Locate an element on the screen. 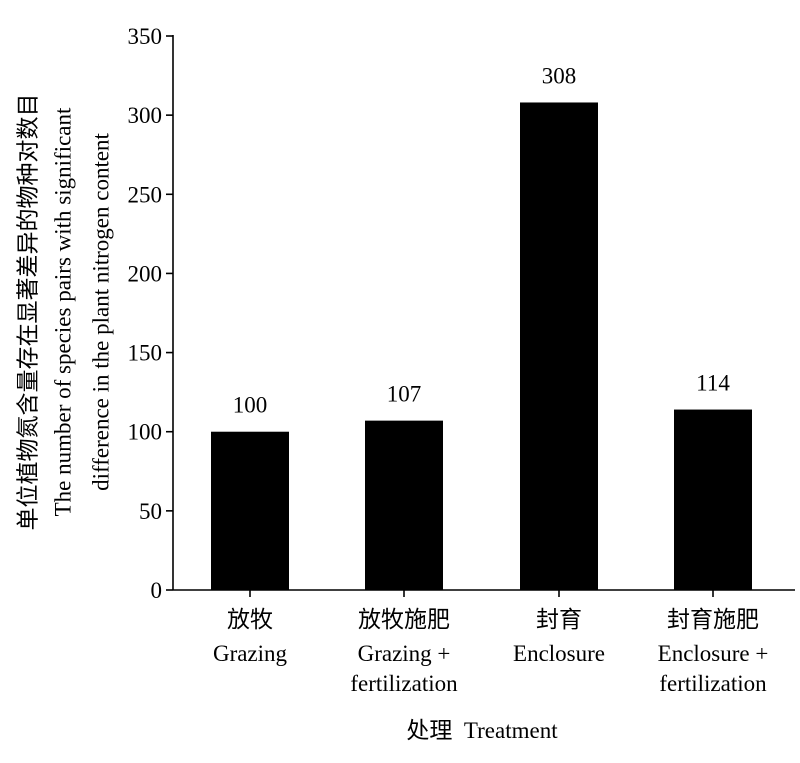 This screenshot has height=763, width=800. x-tick-label-en: Grazing + is located at coordinates (404, 653).